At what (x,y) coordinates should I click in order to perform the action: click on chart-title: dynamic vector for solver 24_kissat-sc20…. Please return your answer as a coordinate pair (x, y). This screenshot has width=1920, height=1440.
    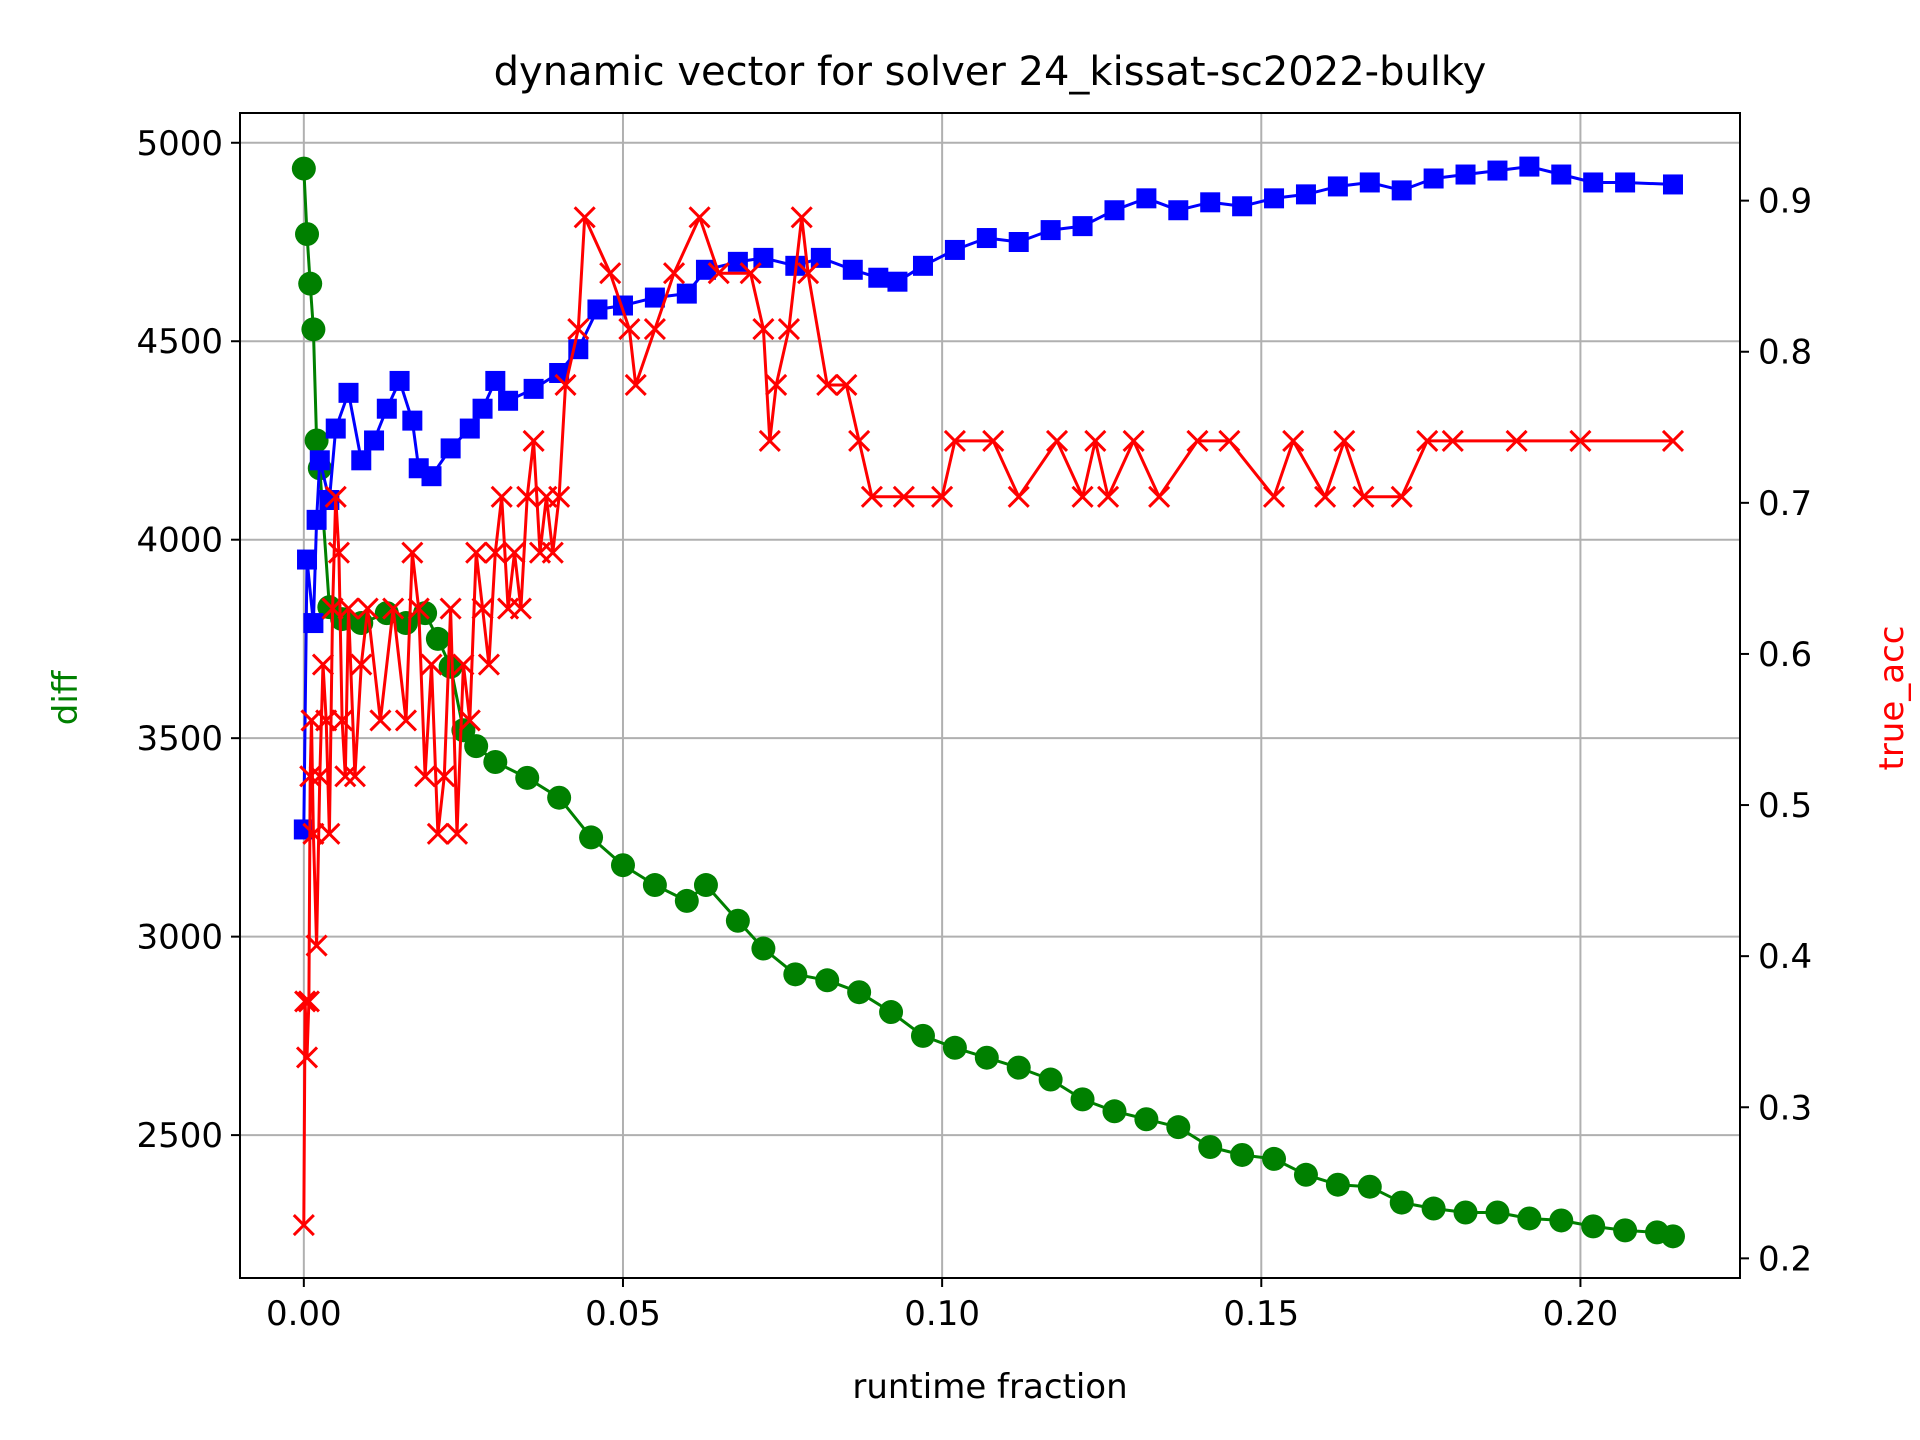
    Looking at the image, I should click on (990, 72).